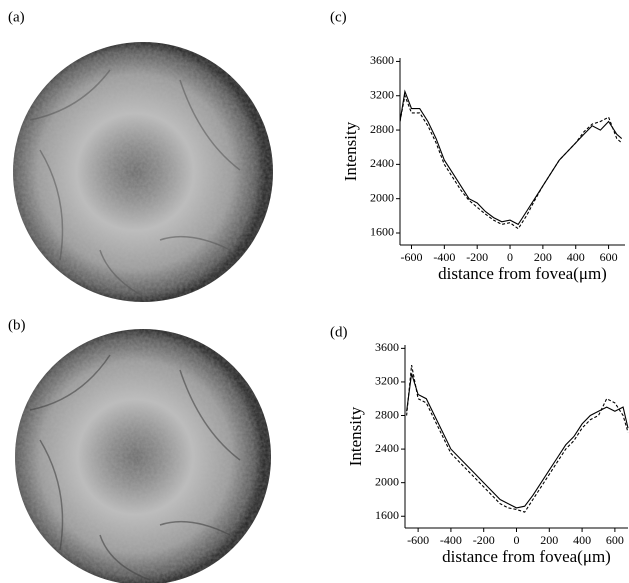 This screenshot has height=583, width=629. What do you see at coordinates (339, 332) in the screenshot?
I see `panel-label: (d)` at bounding box center [339, 332].